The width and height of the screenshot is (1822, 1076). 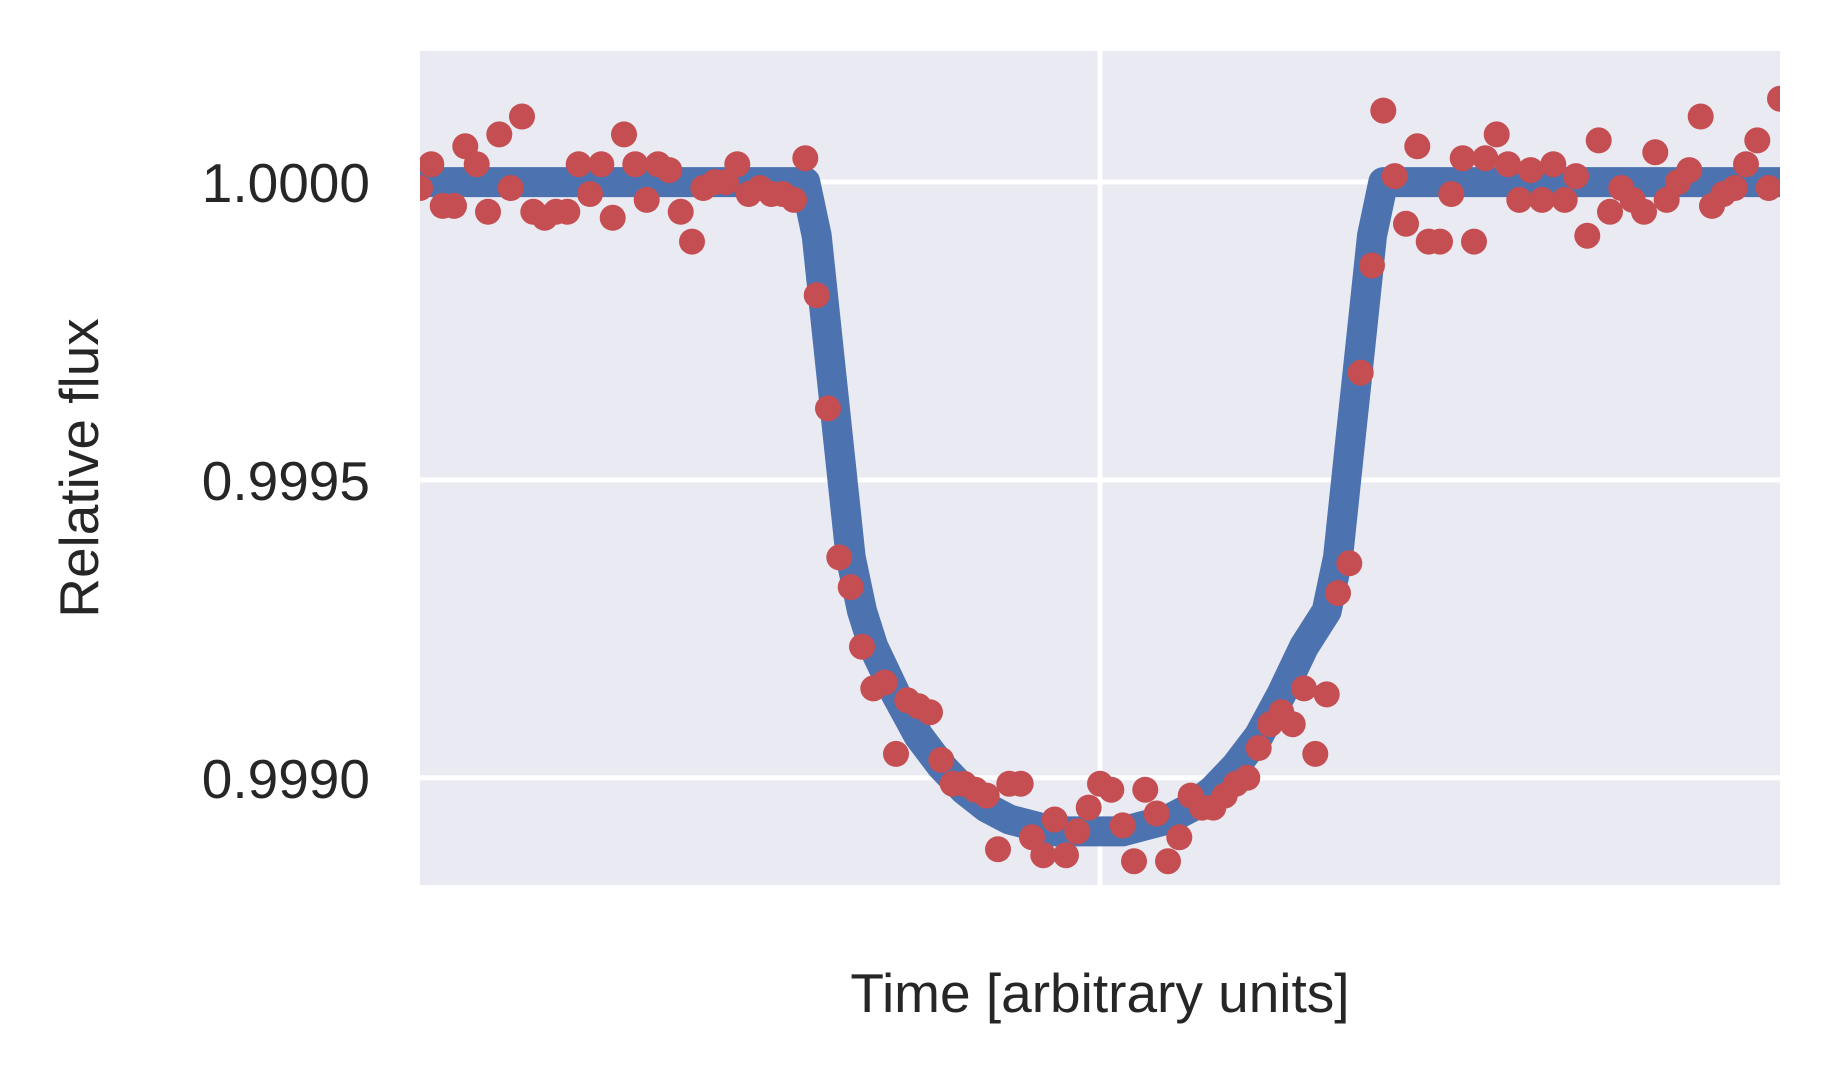 What do you see at coordinates (79, 468) in the screenshot?
I see `y-axis-label: Relative flux` at bounding box center [79, 468].